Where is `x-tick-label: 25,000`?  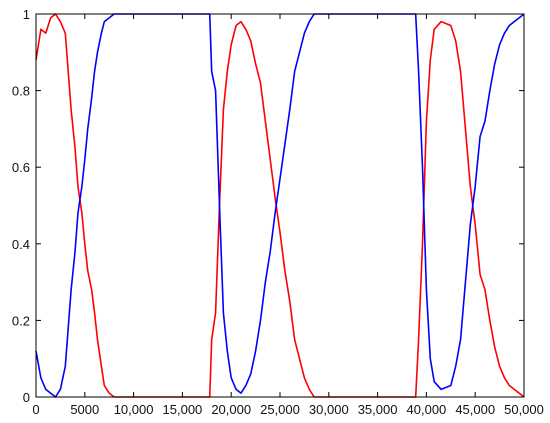 x-tick-label: 25,000 is located at coordinates (280, 409).